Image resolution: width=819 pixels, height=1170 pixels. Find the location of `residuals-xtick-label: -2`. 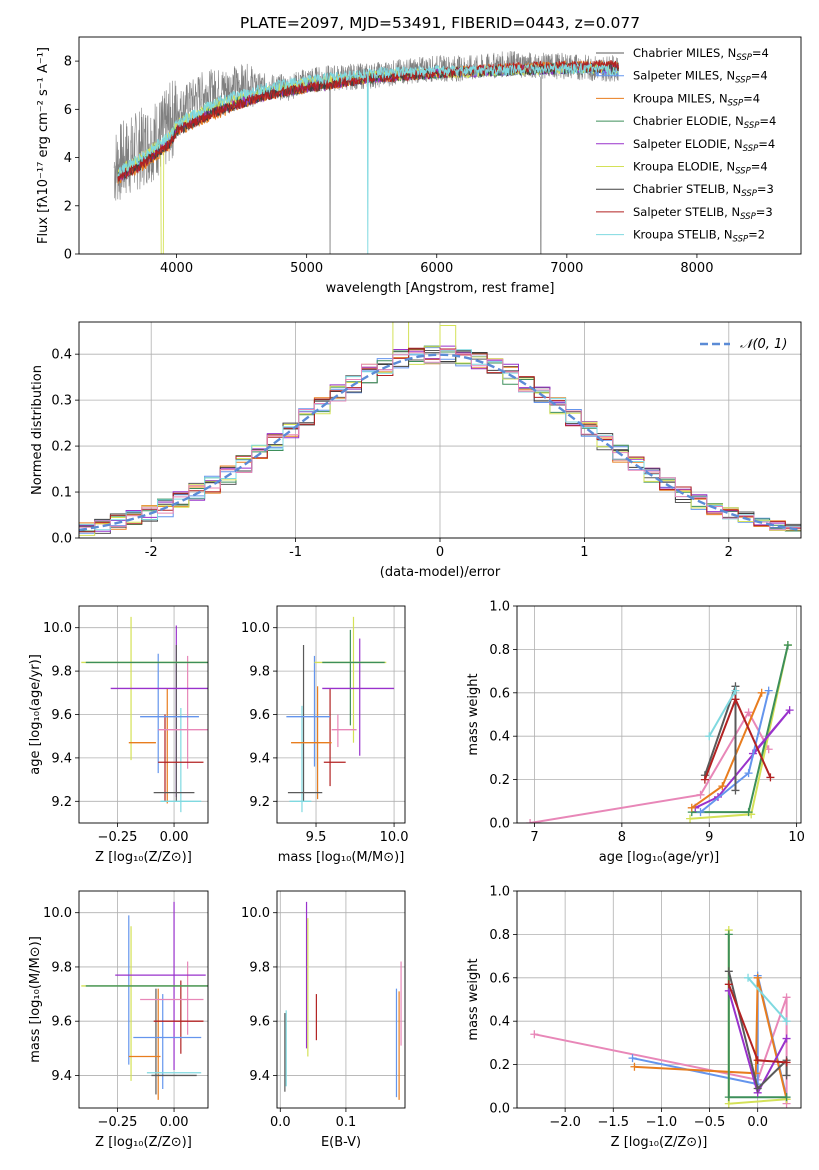

residuals-xtick-label: -2 is located at coordinates (151, 552).